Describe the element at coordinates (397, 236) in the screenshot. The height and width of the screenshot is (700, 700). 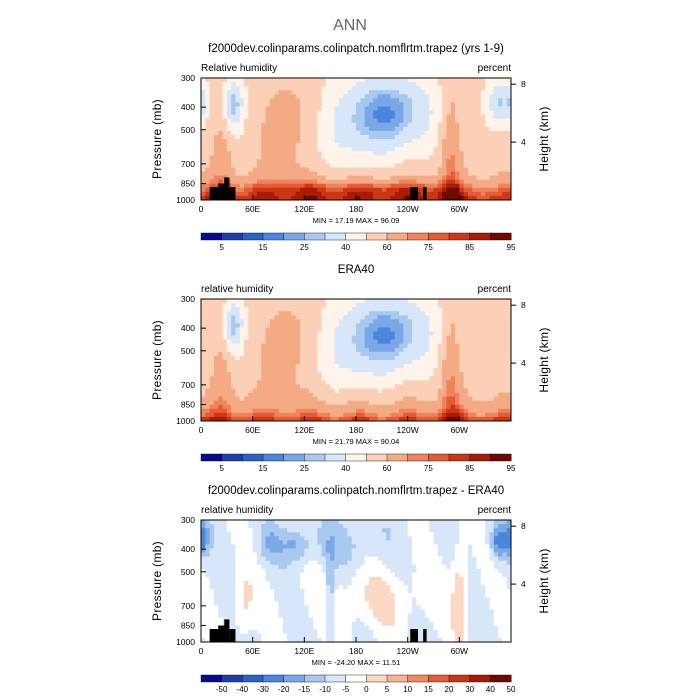
I see `colorbar-swatch` at that location.